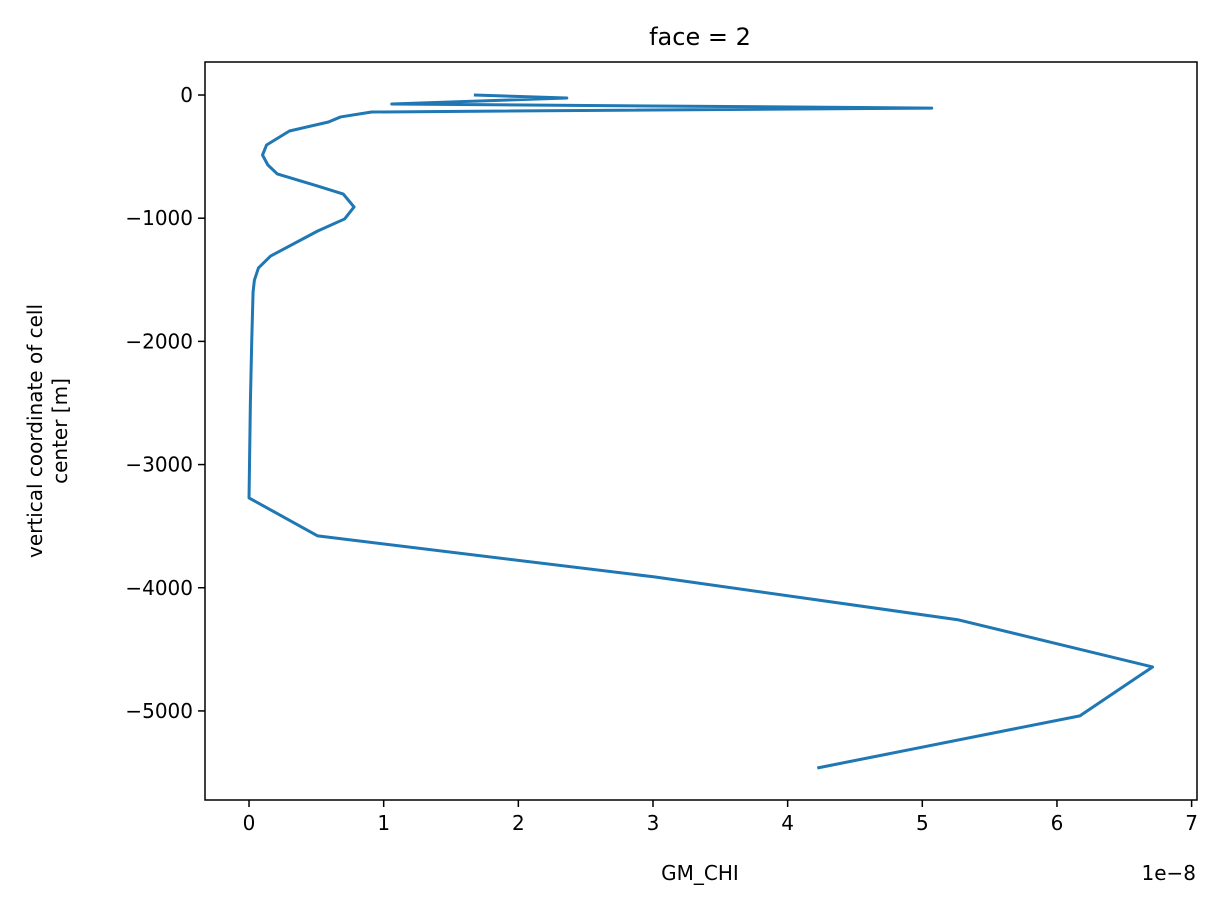 The height and width of the screenshot is (908, 1221). Describe the element at coordinates (383, 823) in the screenshot. I see `x-tick-label: 1` at that location.